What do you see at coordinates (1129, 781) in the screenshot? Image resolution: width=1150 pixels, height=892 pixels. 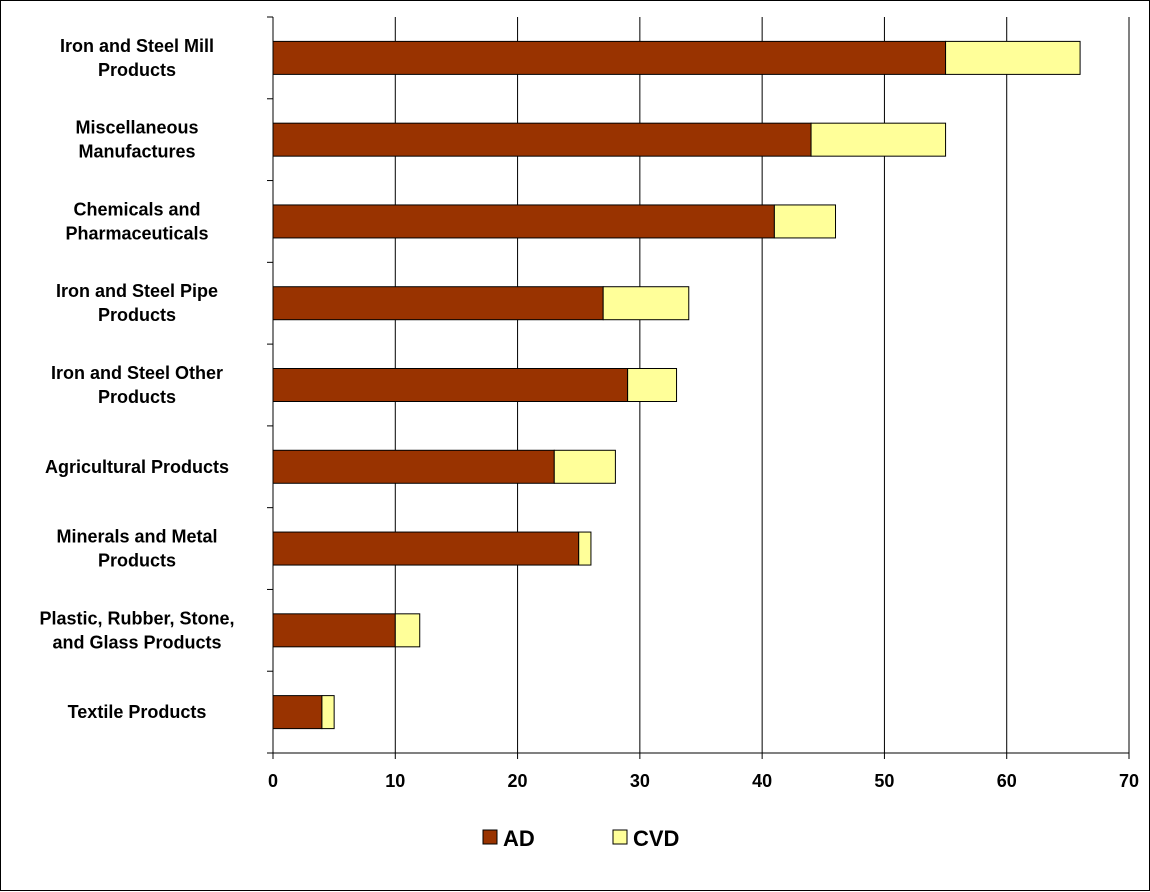 I see `x-tick-label: 70` at bounding box center [1129, 781].